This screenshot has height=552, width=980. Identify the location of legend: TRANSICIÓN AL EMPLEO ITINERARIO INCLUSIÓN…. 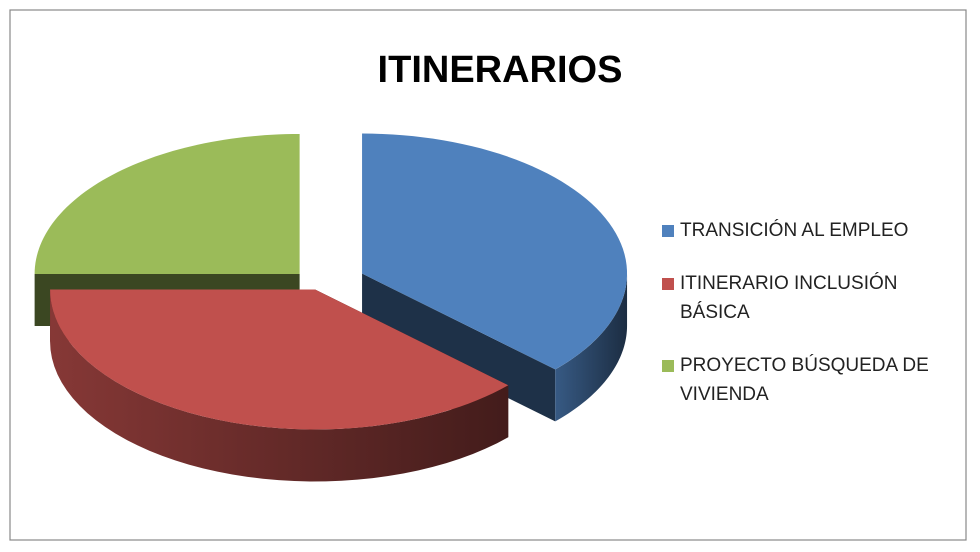
(795, 312).